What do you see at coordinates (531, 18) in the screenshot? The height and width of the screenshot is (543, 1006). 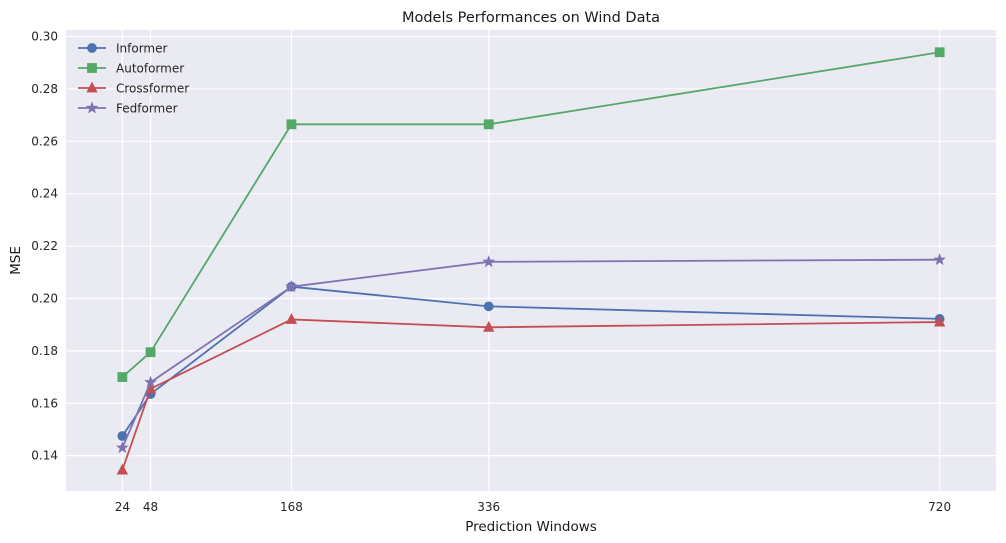 I see `chart-title: Models Performances on Wind Data` at bounding box center [531, 18].